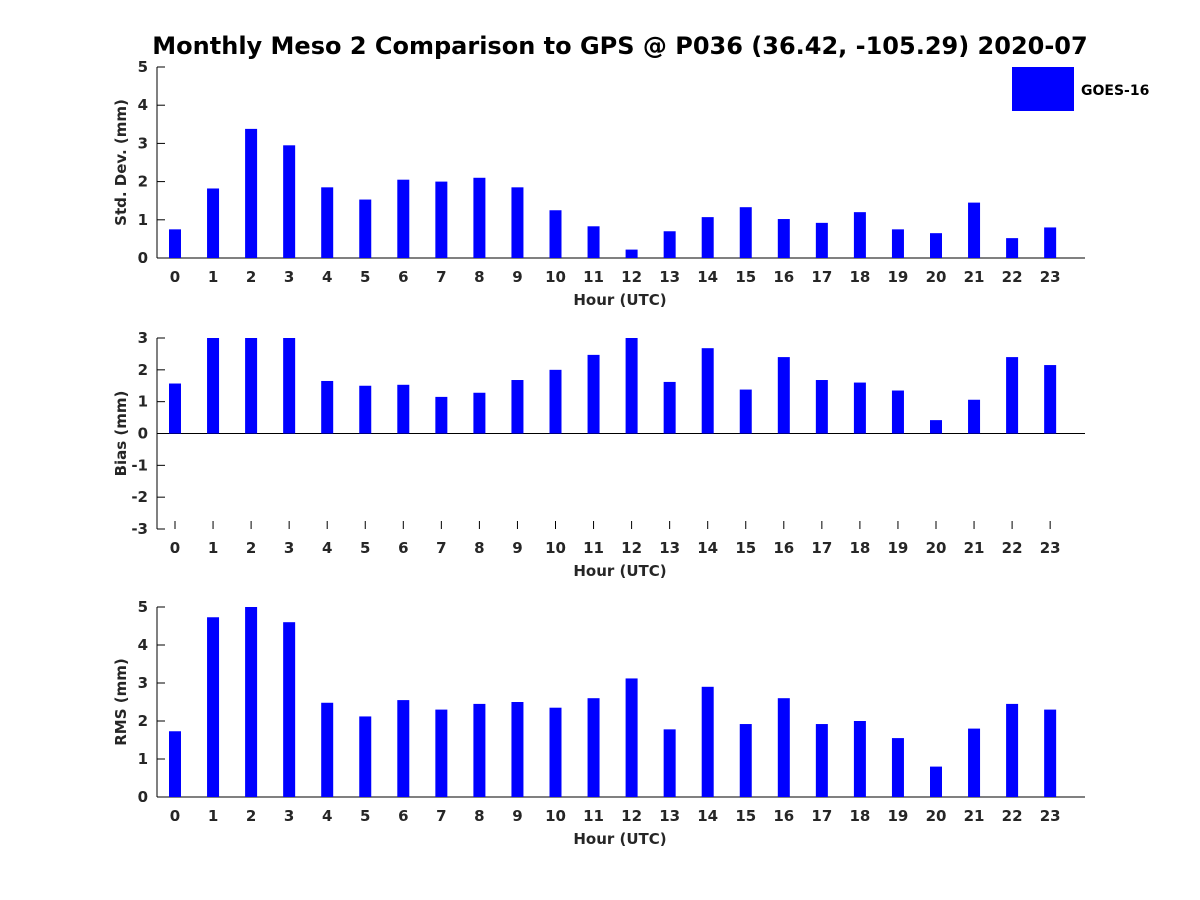 The image size is (1200, 900). What do you see at coordinates (745, 277) in the screenshot?
I see `std-x-tick-label: 15` at bounding box center [745, 277].